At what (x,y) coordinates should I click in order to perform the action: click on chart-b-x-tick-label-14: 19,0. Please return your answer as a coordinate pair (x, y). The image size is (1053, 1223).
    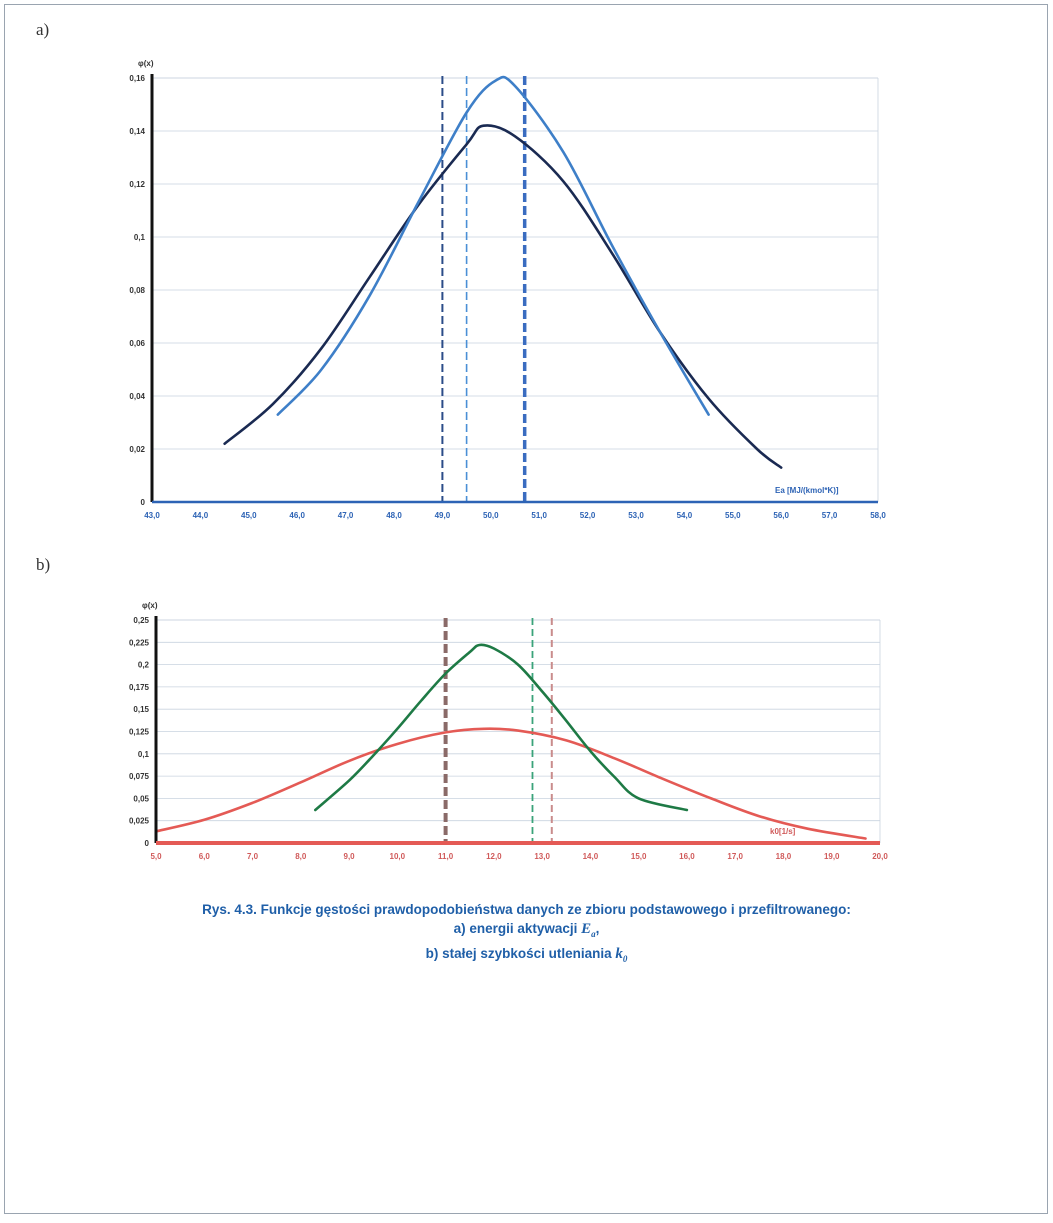
    Looking at the image, I should click on (832, 856).